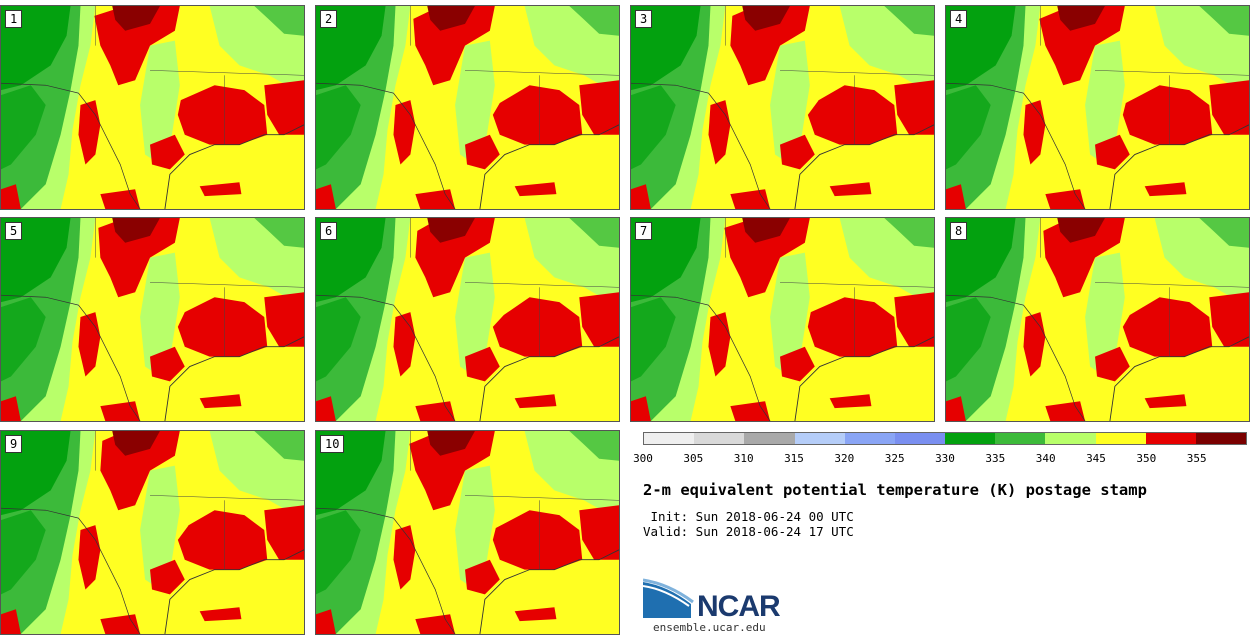 The image size is (1260, 635). What do you see at coordinates (643, 458) in the screenshot?
I see `colorbar-tick-label: 300` at bounding box center [643, 458].